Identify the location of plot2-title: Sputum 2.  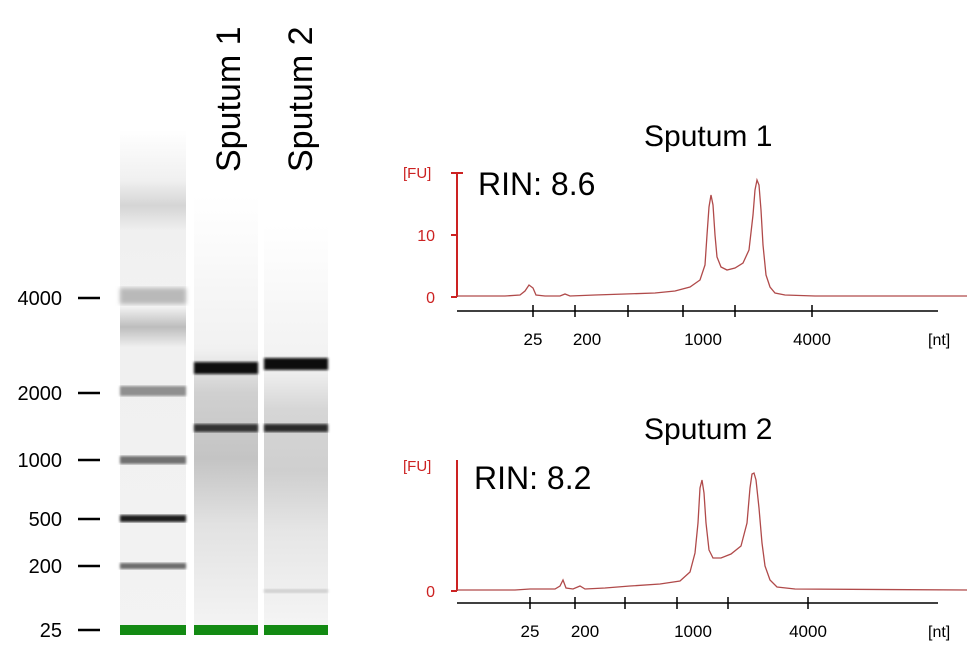
(708, 429).